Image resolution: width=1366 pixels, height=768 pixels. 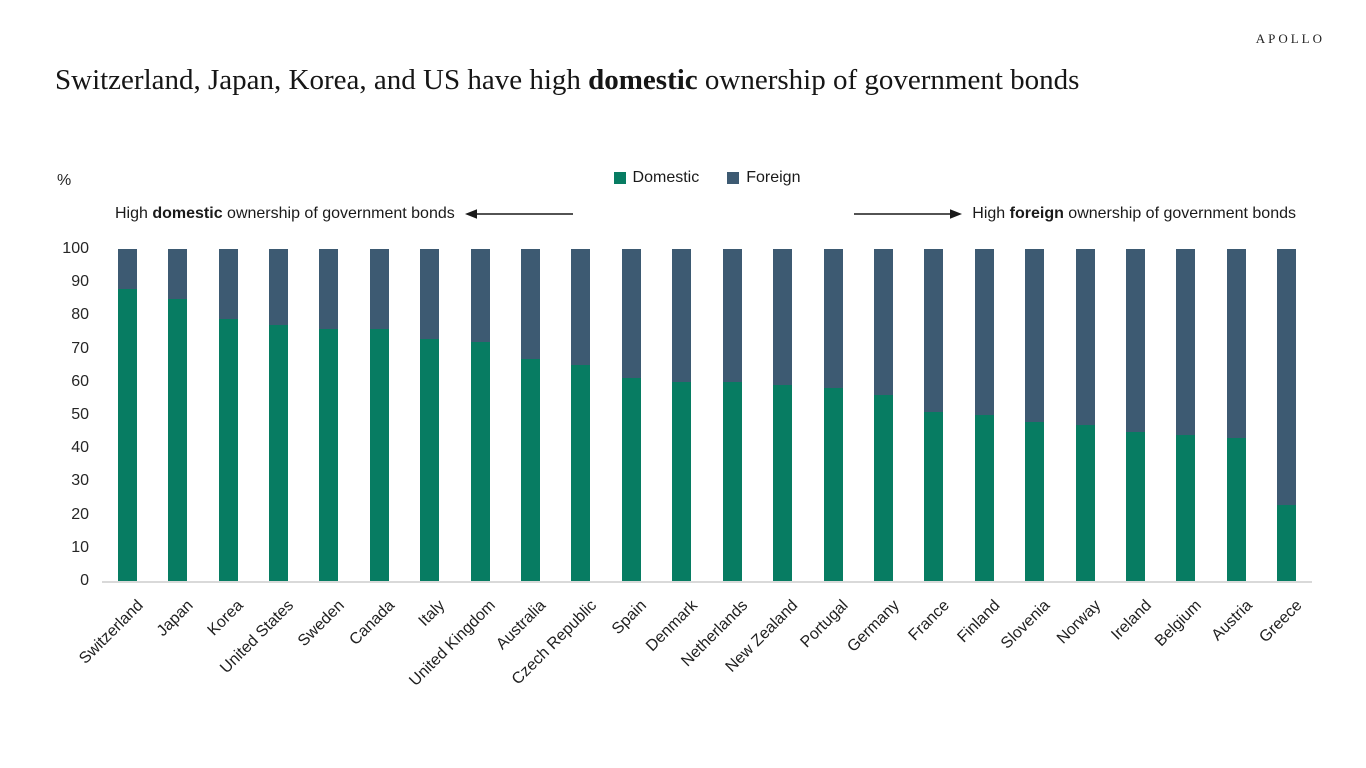 I want to click on brand-logo: APOLLO, so click(x=1290, y=38).